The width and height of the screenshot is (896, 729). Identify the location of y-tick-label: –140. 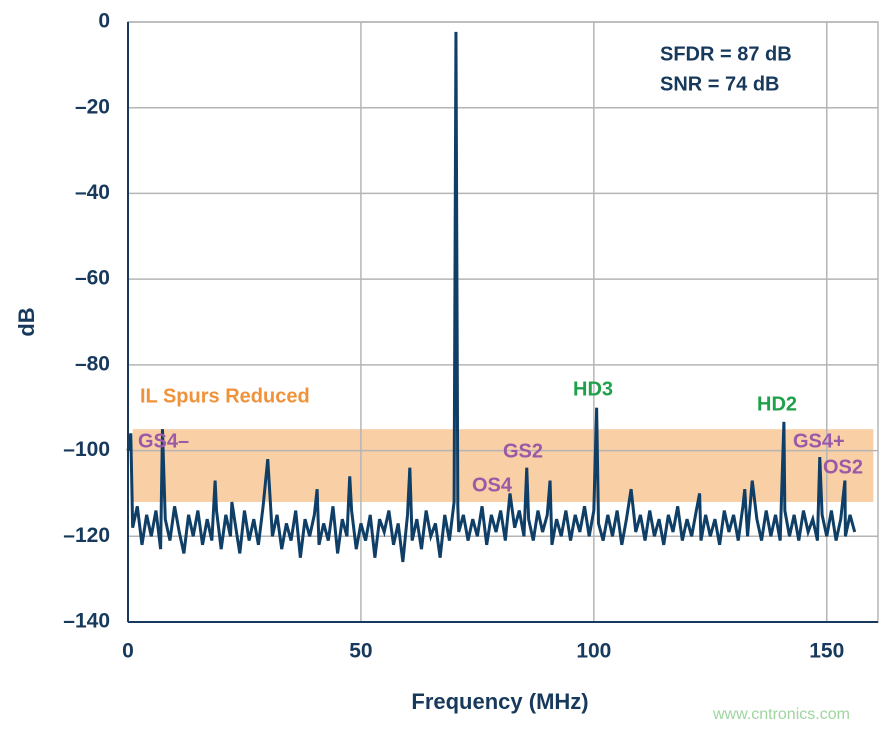
(86, 621).